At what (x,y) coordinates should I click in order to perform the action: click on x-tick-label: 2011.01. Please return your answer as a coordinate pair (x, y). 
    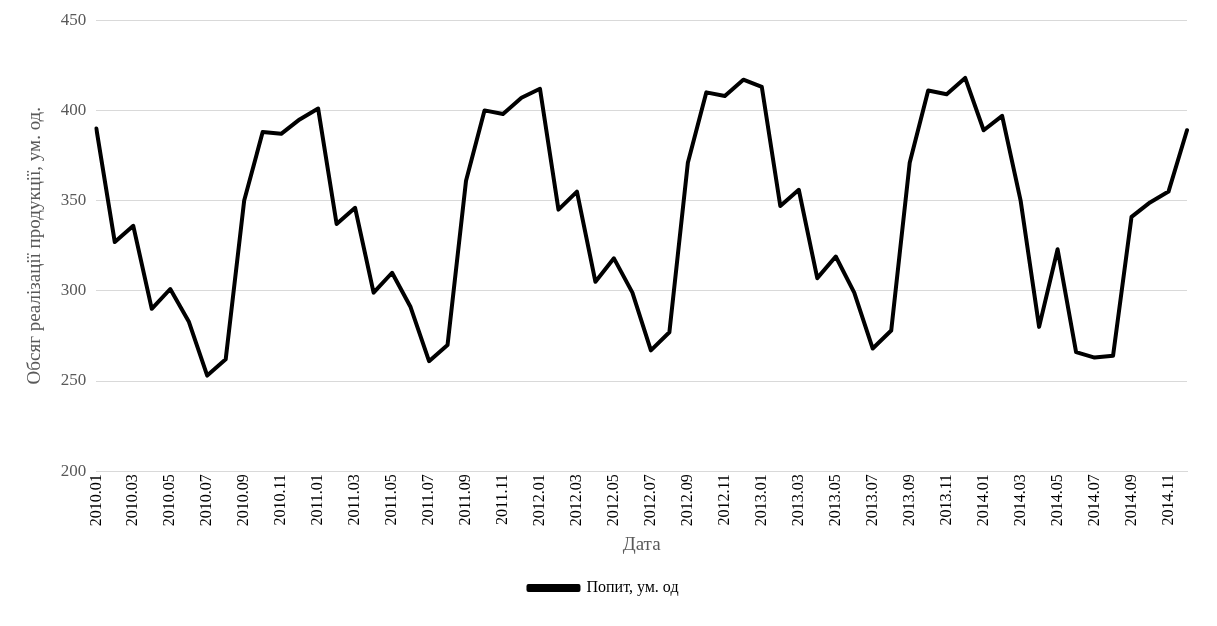
    Looking at the image, I should click on (317, 500).